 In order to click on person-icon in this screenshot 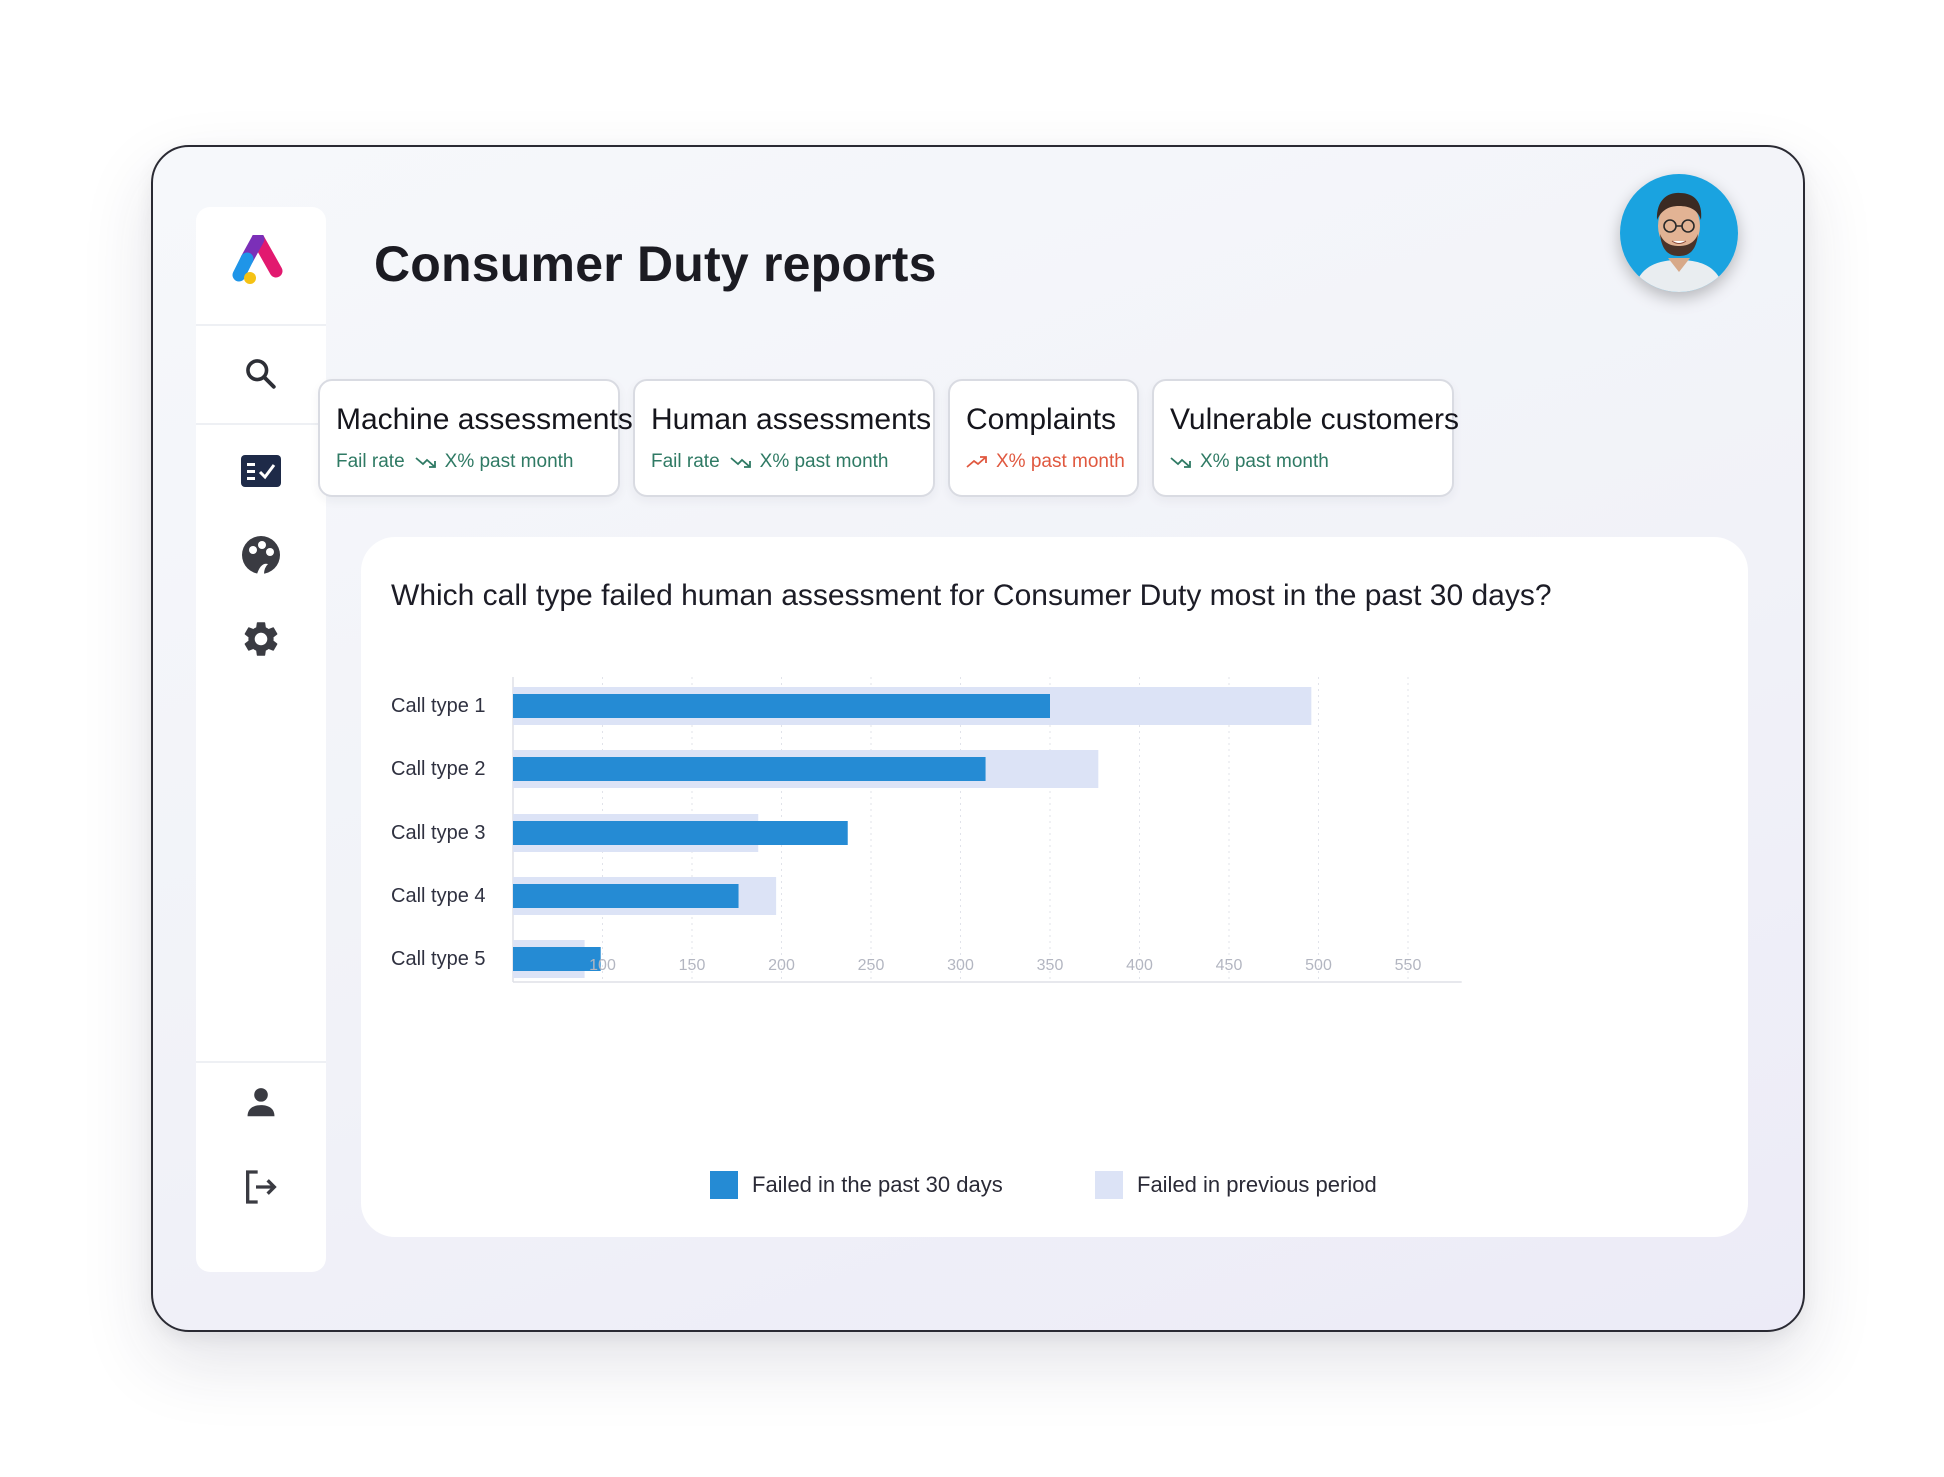, I will do `click(261, 1102)`.